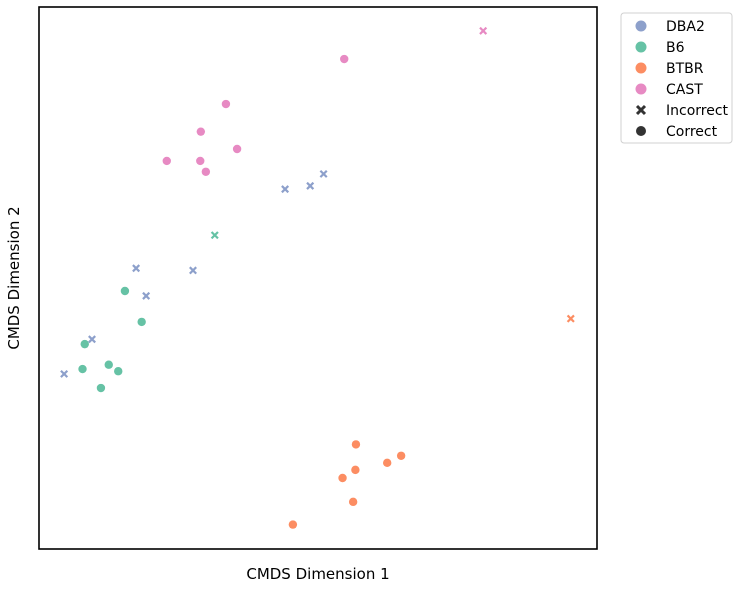  I want to click on legend-frame, so click(676, 78).